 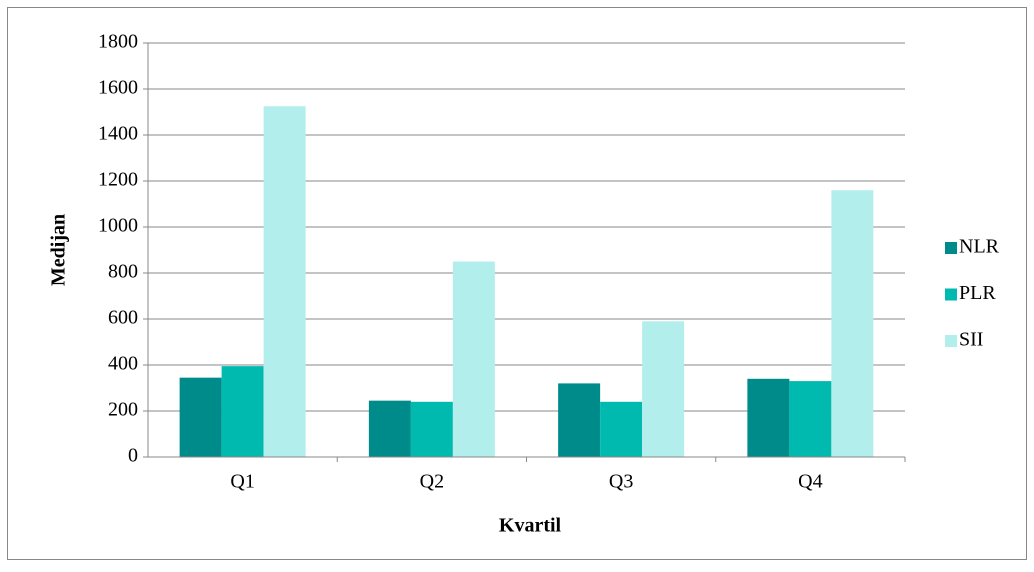 What do you see at coordinates (133, 456) in the screenshot?
I see `y-tick-label: 0` at bounding box center [133, 456].